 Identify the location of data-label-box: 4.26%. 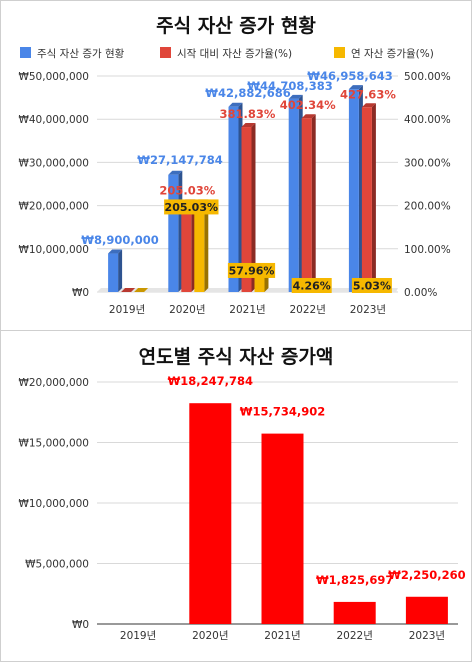
(311, 285).